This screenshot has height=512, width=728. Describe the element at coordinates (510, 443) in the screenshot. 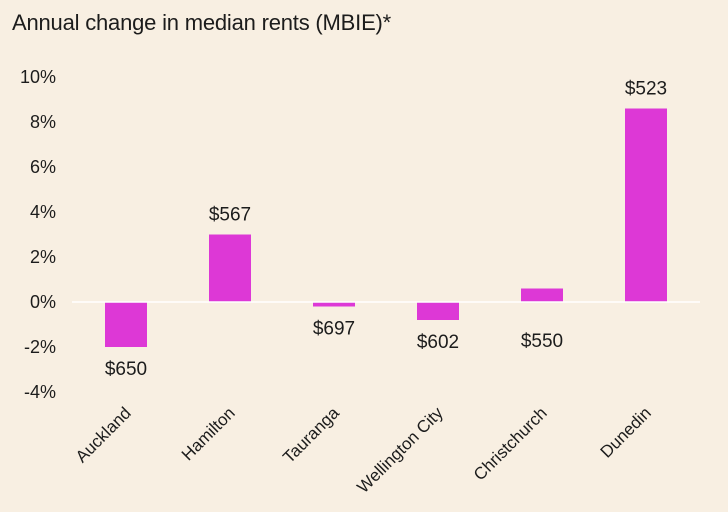

I see `x-tick-label: Christchurch` at that location.